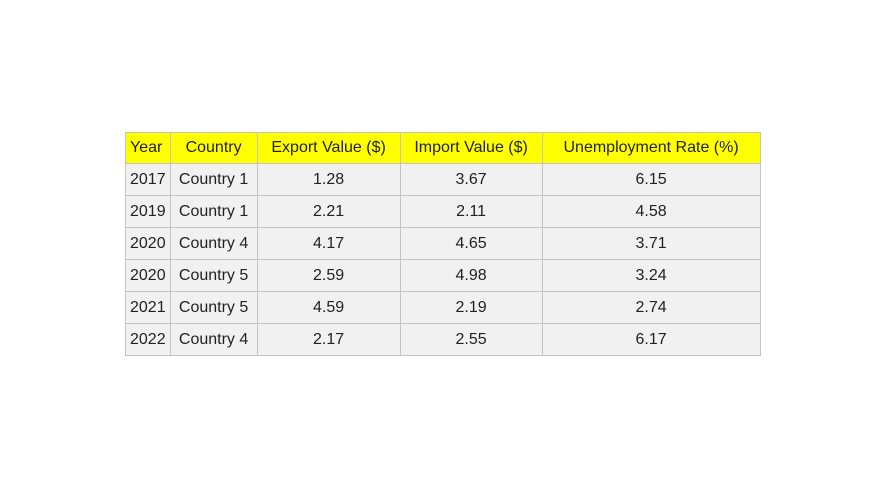 The image size is (884, 484). I want to click on column-header-unemployment-rate: Unemployment Rate (%), so click(651, 148).